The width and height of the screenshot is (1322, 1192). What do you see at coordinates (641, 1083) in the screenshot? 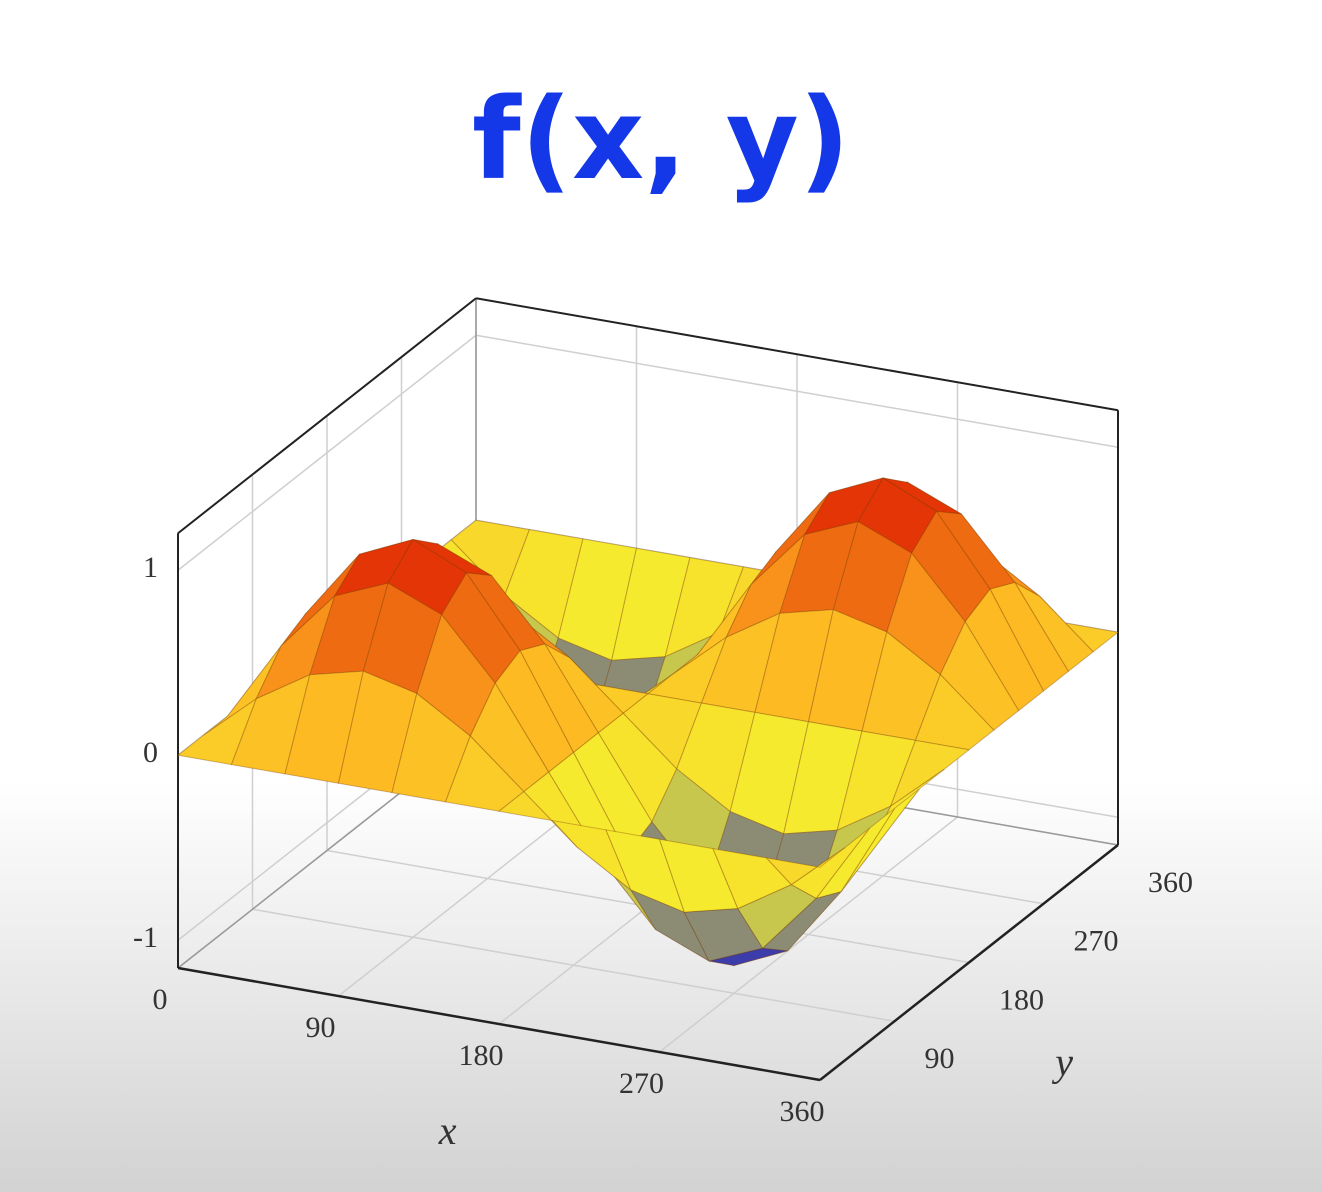
I see `x-tick-label: 270` at bounding box center [641, 1083].